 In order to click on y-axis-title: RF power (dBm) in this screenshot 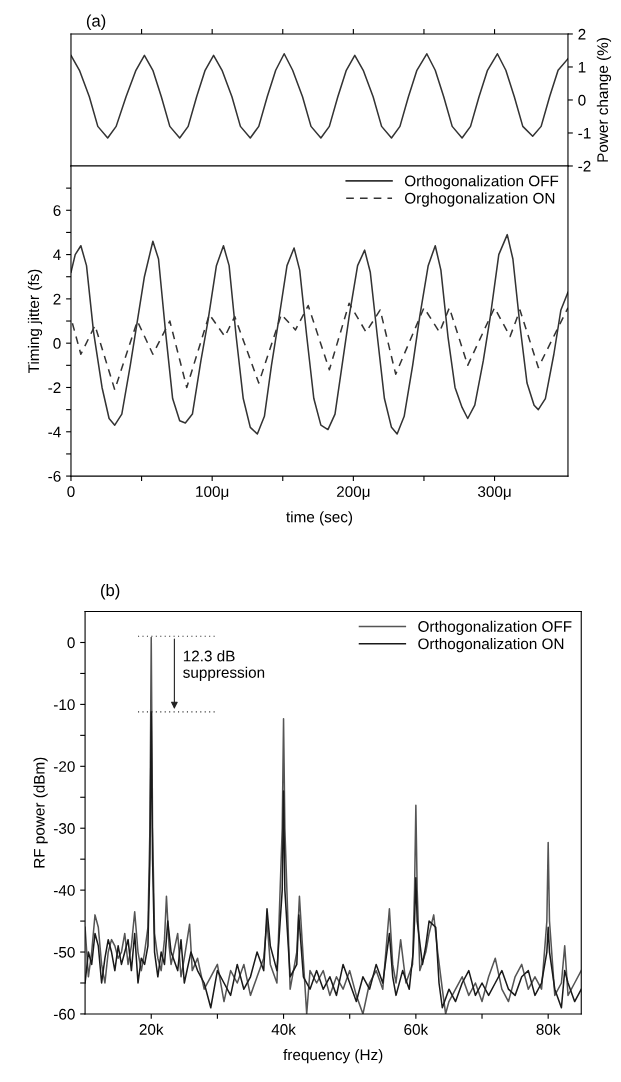, I will do `click(40, 812)`.